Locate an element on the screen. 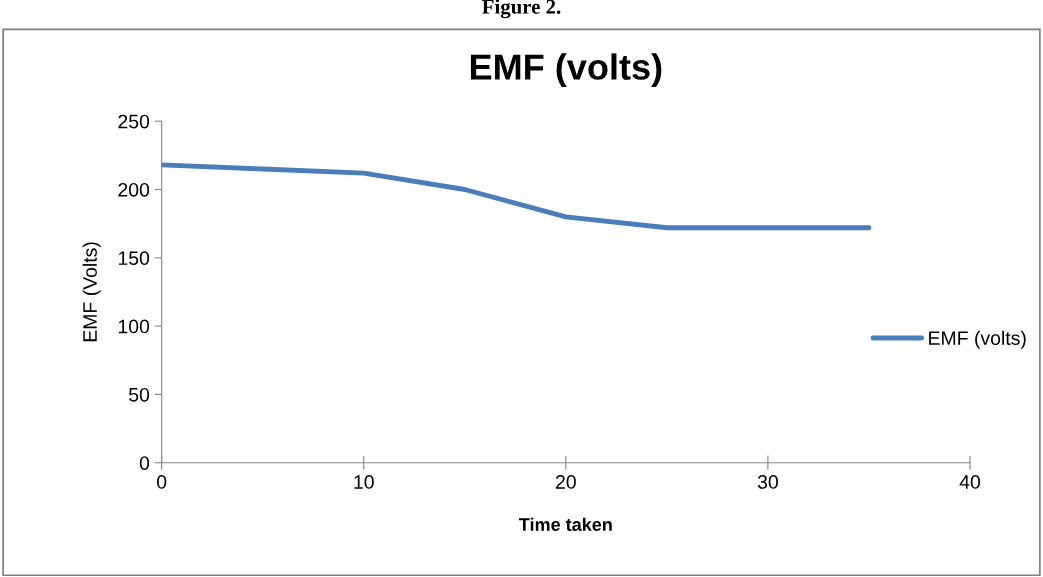 The width and height of the screenshot is (1043, 577). y-tick-label: 200 is located at coordinates (134, 189).